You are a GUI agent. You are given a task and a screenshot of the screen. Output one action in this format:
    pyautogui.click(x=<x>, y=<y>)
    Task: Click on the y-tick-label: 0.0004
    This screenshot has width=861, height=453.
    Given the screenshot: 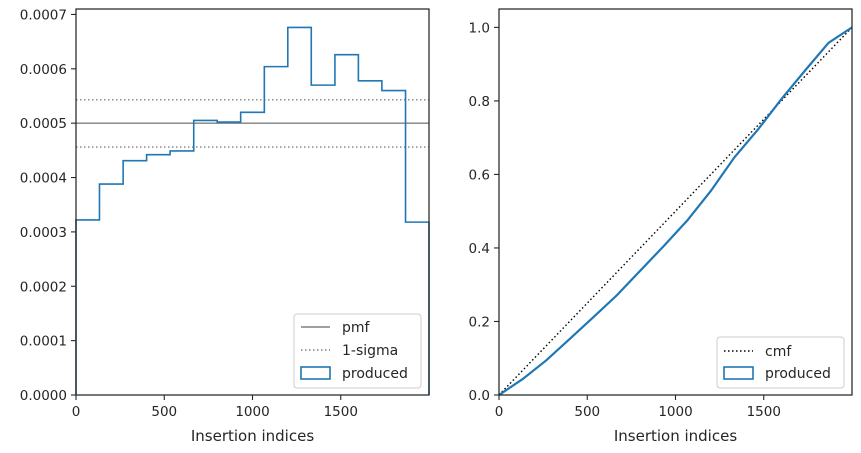 What is the action you would take?
    pyautogui.click(x=43, y=179)
    